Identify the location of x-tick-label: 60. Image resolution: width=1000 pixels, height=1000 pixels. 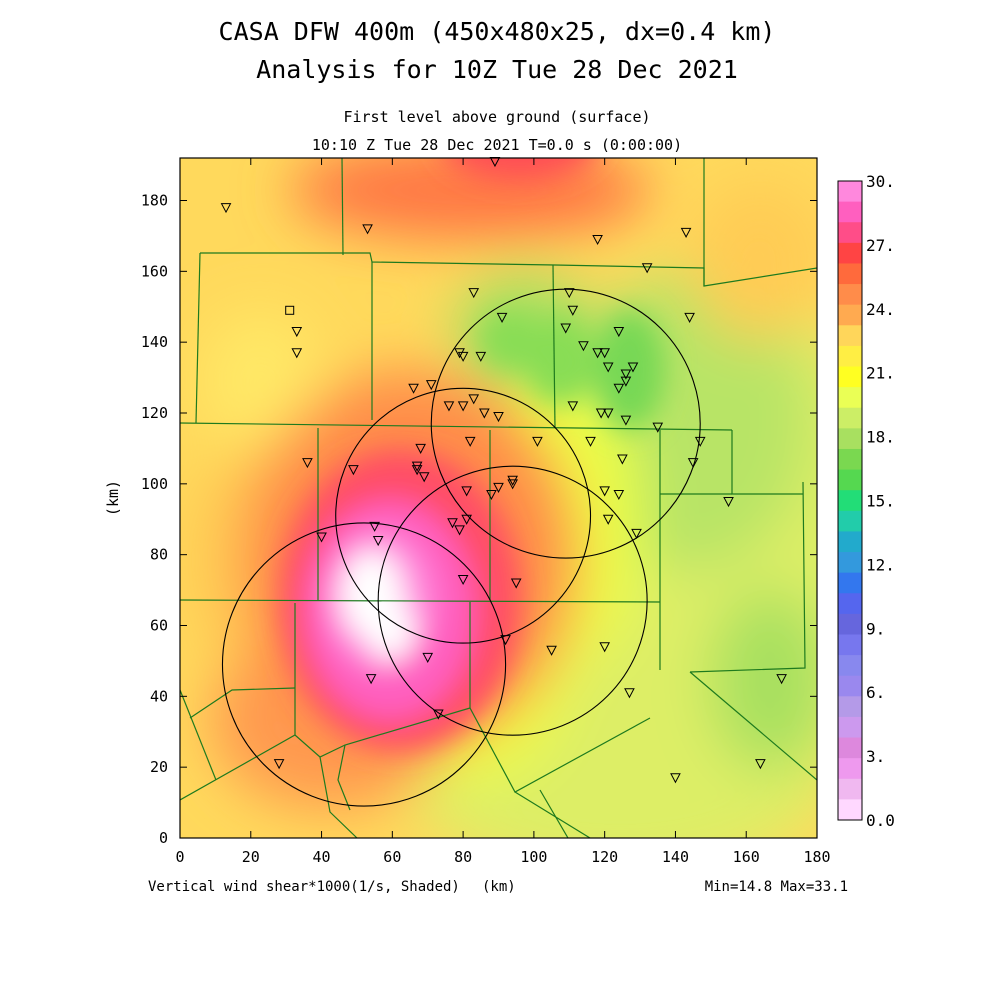
(392, 857).